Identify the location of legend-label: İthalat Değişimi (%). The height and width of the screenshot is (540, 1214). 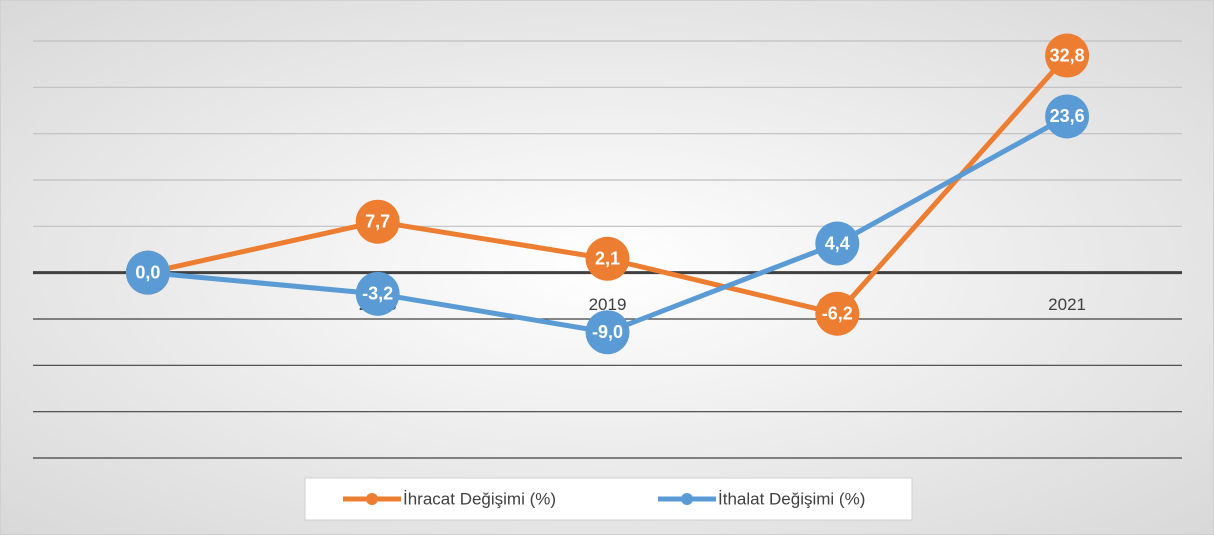
(791, 498).